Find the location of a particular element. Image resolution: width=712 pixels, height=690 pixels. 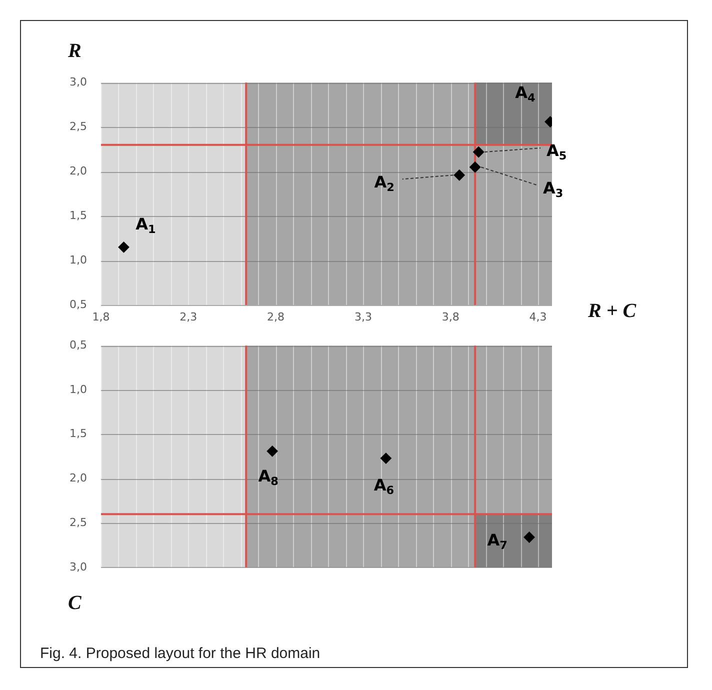

caption: Fig. 4. Proposed layout for the HR domain is located at coordinates (180, 653).